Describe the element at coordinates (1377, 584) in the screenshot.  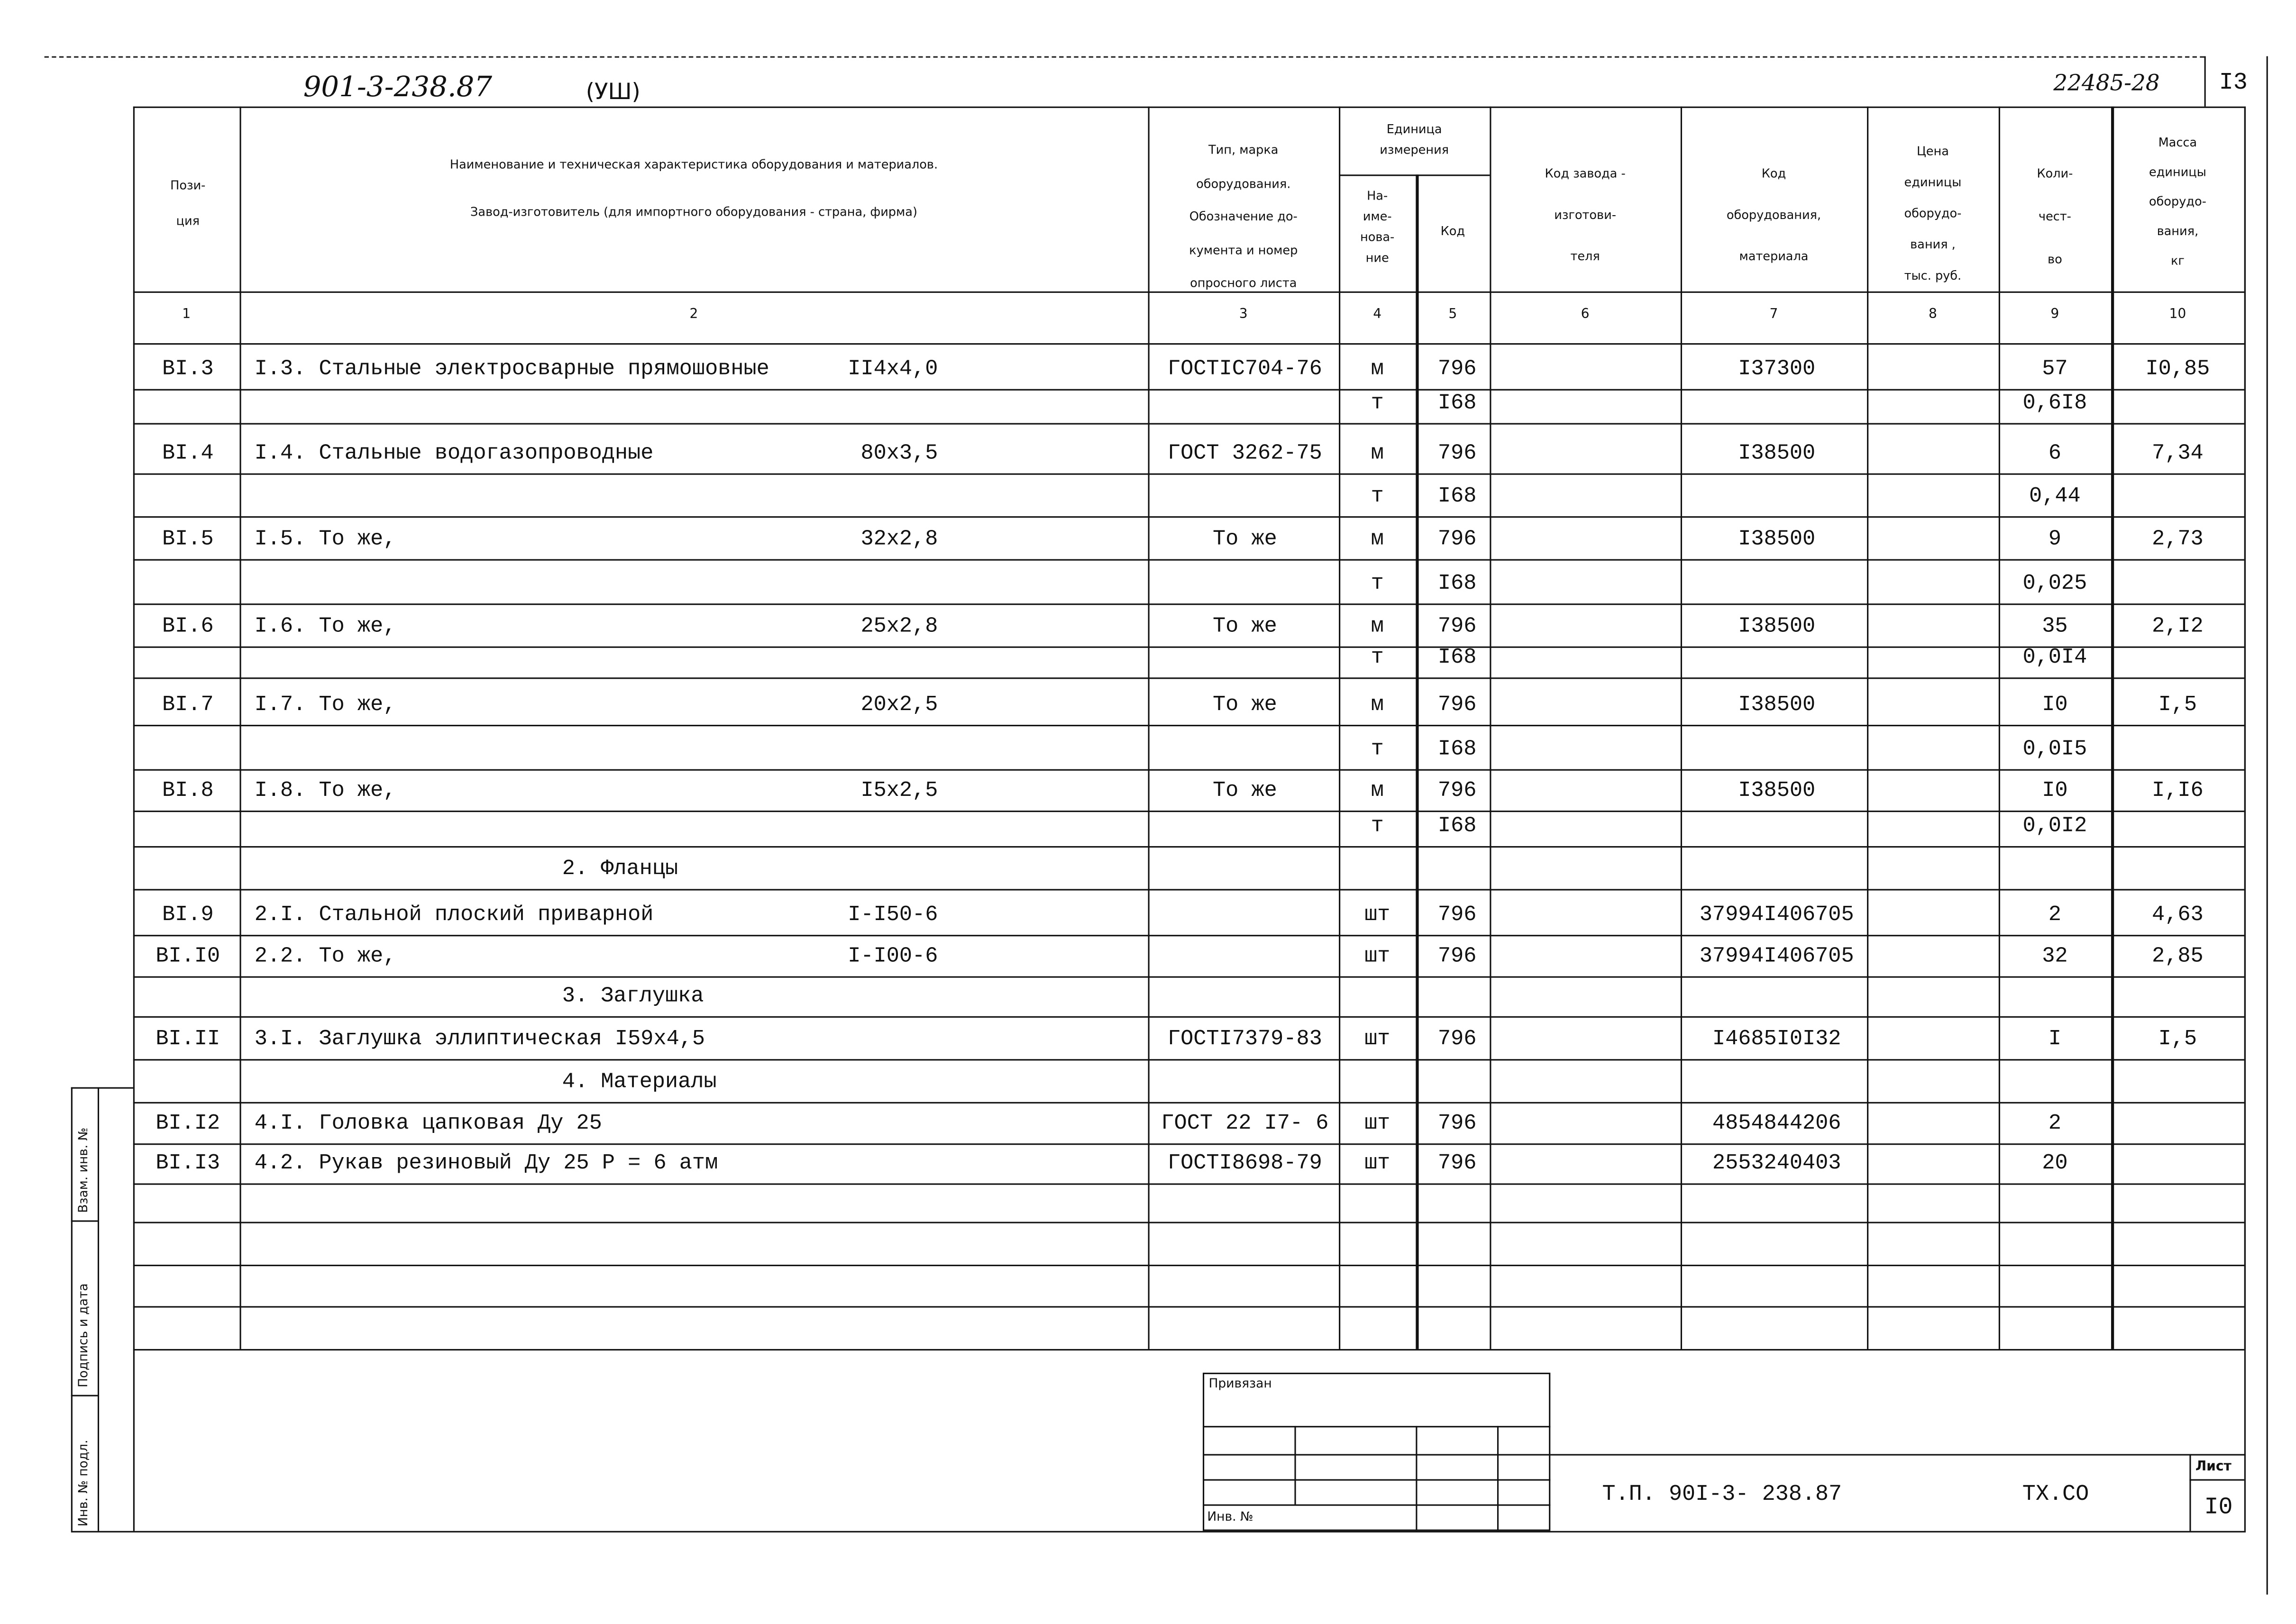
I see `unit-name-cell: т` at that location.